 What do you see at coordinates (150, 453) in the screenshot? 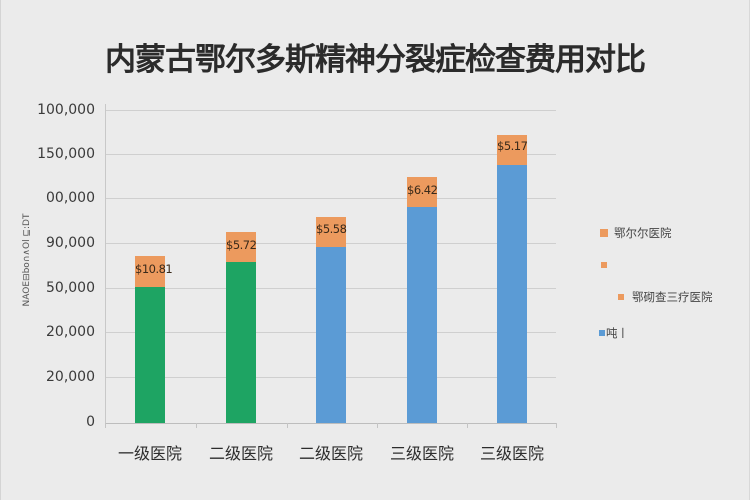
I see `x-category-label: 一级医院` at bounding box center [150, 453].